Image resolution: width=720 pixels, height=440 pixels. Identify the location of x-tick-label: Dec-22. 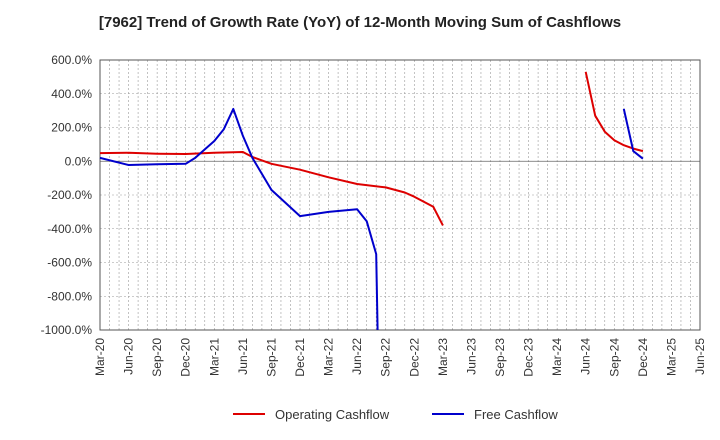
(414, 357).